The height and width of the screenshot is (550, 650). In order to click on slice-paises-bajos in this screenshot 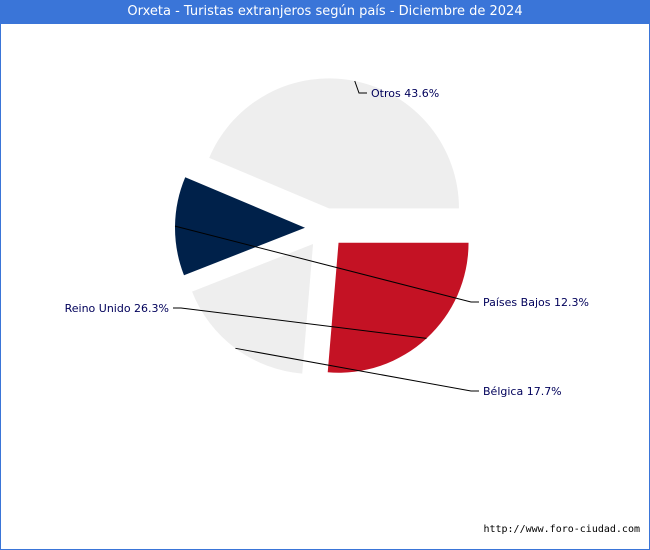, I will do `click(240, 226)`.